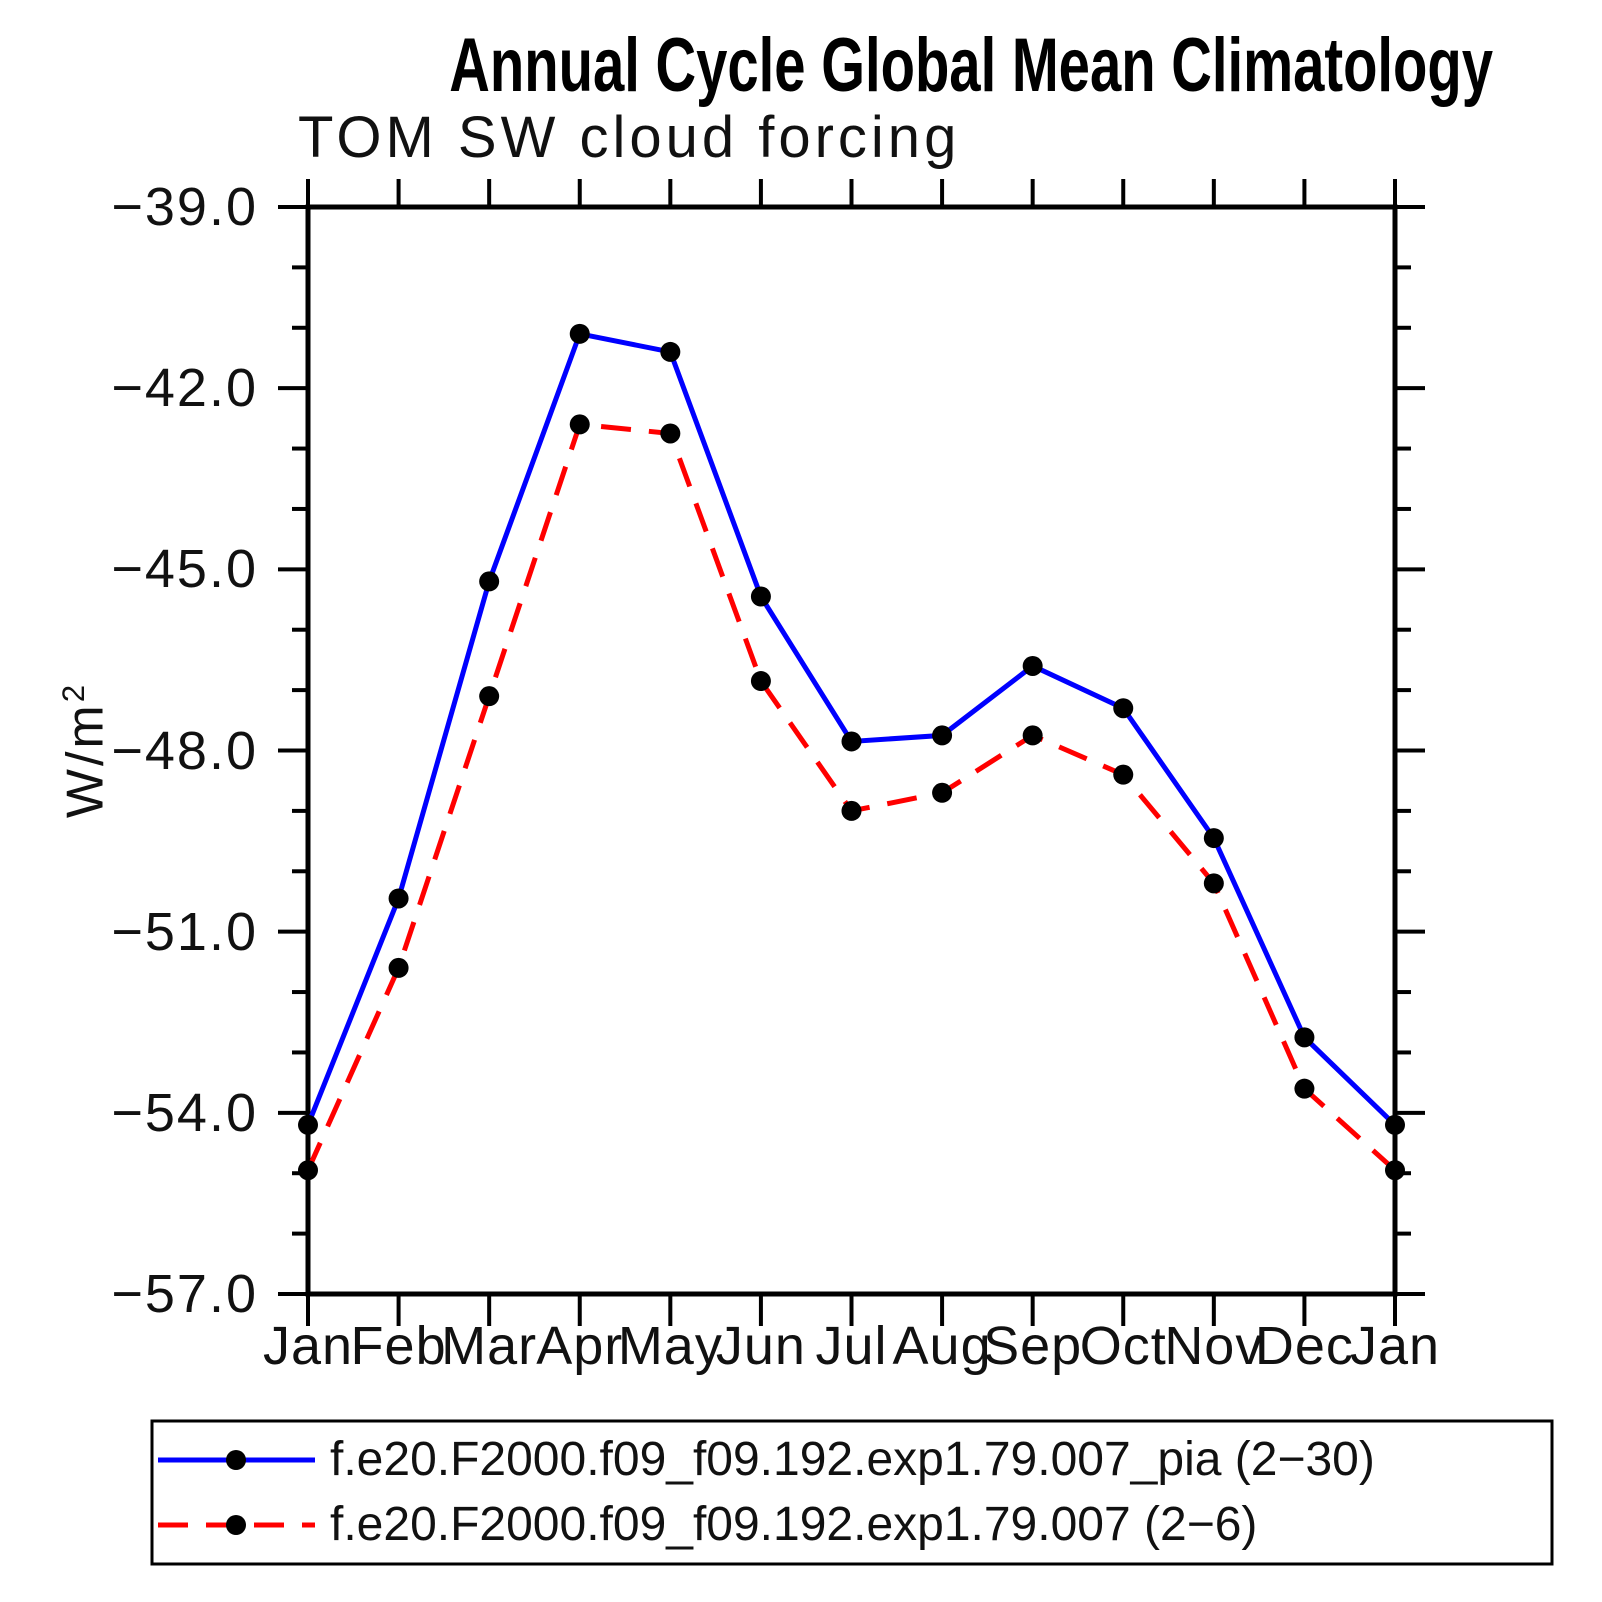 This screenshot has height=1602, width=1602. I want to click on y-axis-label-exponent: 2, so click(73, 692).